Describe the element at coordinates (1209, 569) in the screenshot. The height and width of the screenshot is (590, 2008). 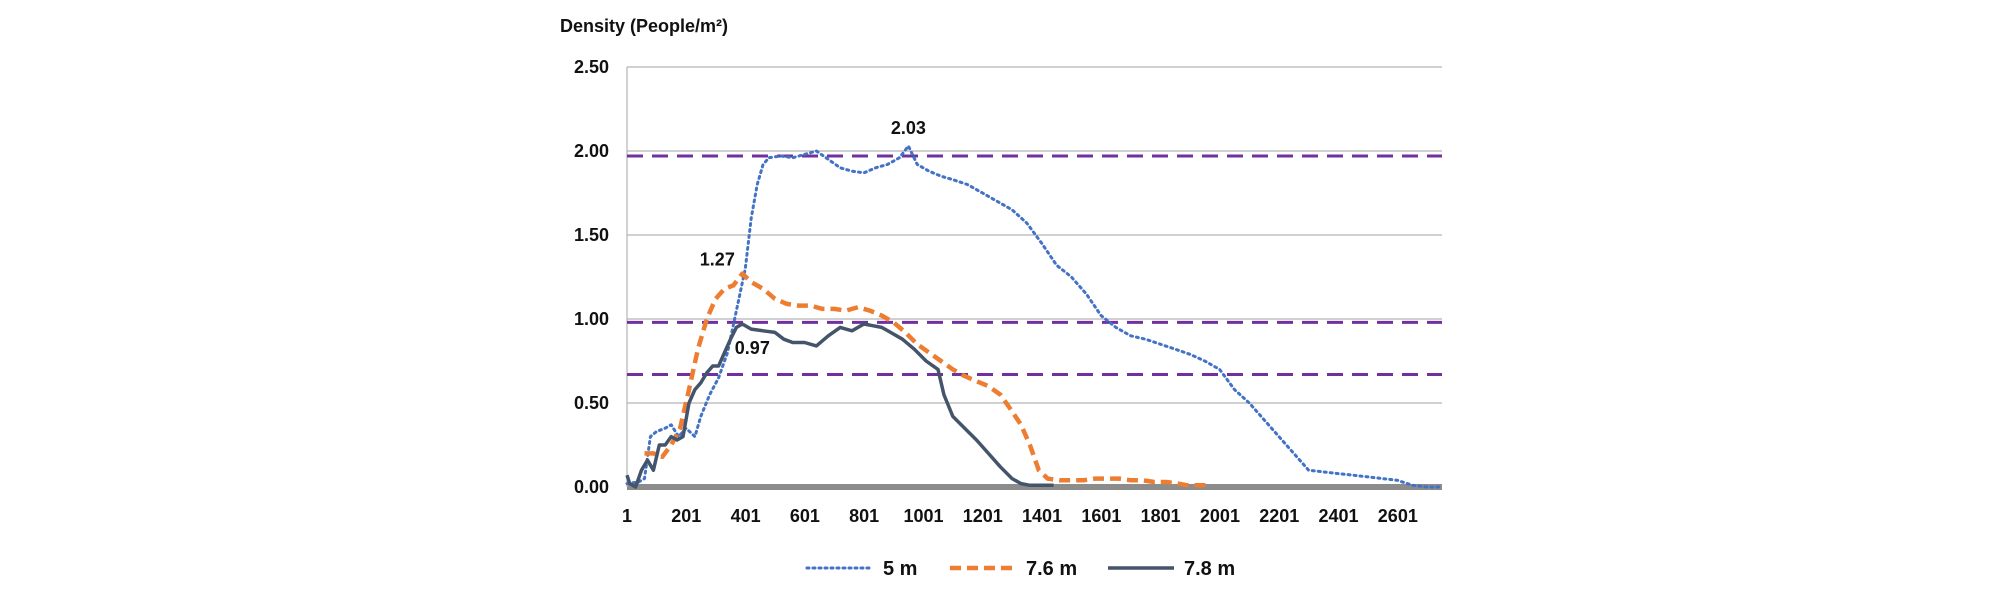
I see `legend-label: 7.8 m` at that location.